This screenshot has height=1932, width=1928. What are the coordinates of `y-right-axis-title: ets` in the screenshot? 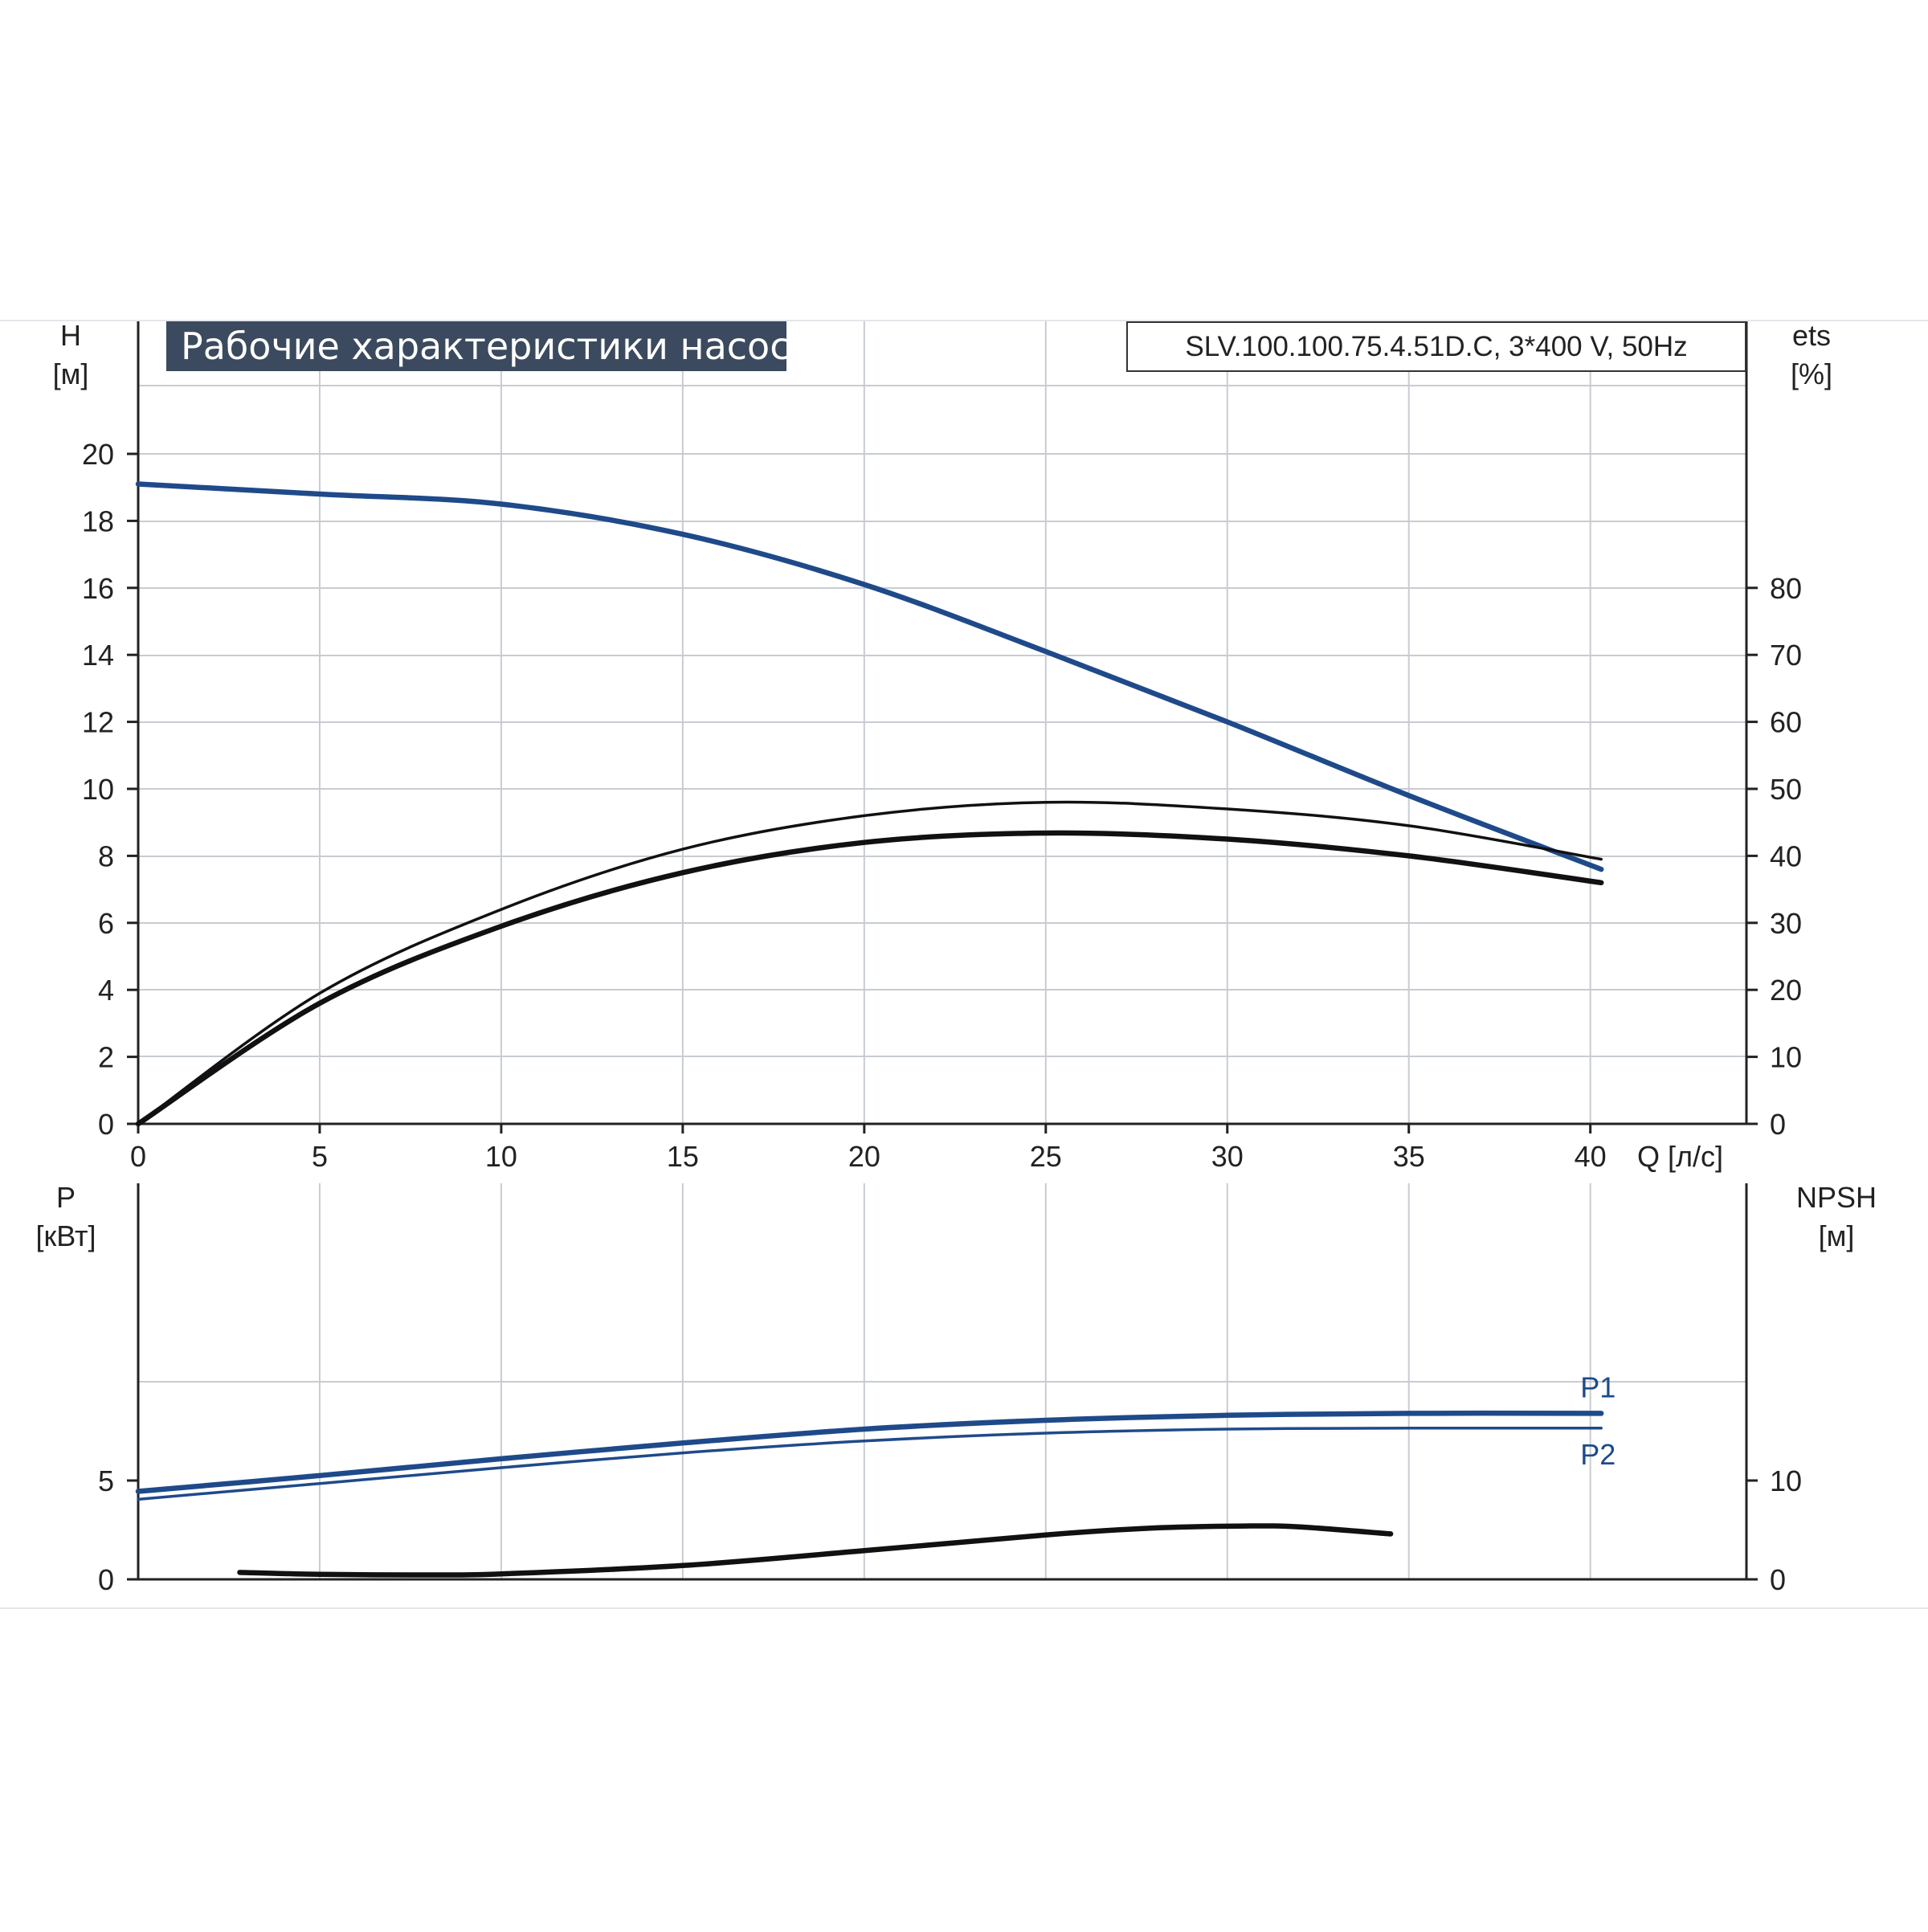 It's located at (1812, 335).